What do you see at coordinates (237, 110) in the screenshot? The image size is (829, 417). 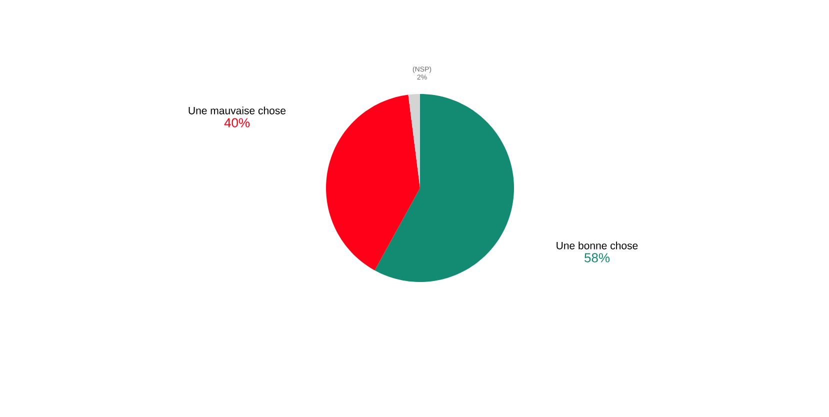 I see `slice-label: Une mauvaise chose` at bounding box center [237, 110].